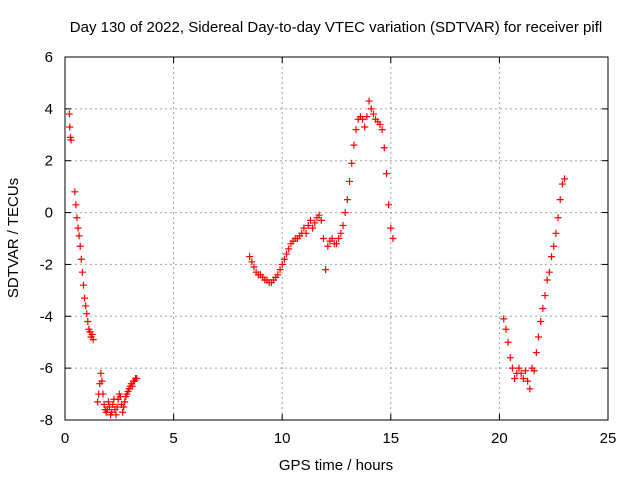 The image size is (640, 480). What do you see at coordinates (46, 264) in the screenshot?
I see `y-tick-label: -2` at bounding box center [46, 264].